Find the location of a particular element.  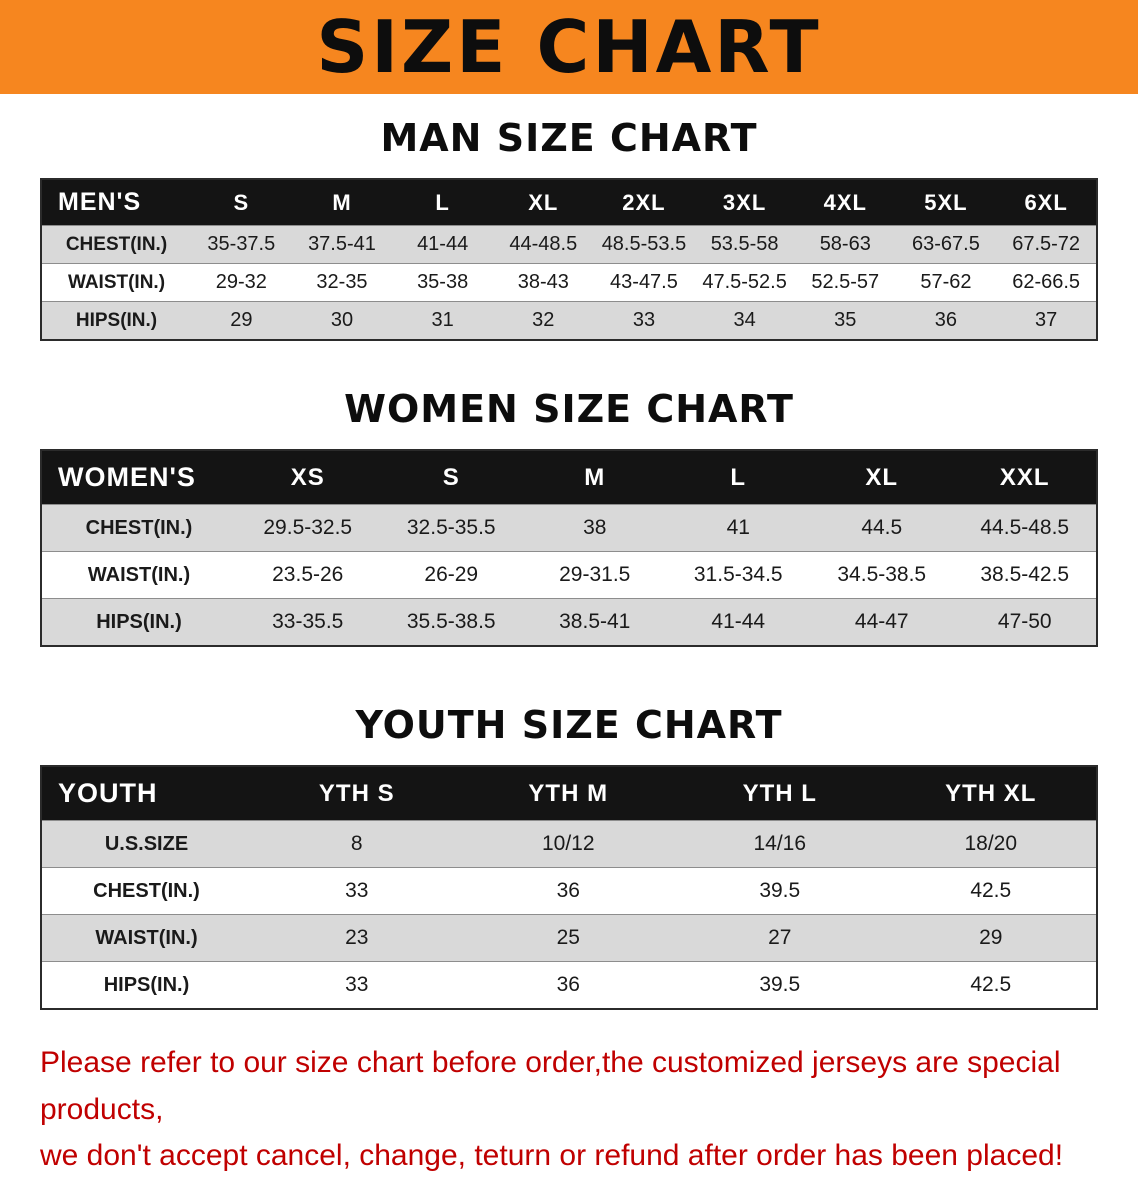

value-cell: 39.5 is located at coordinates (780, 984).